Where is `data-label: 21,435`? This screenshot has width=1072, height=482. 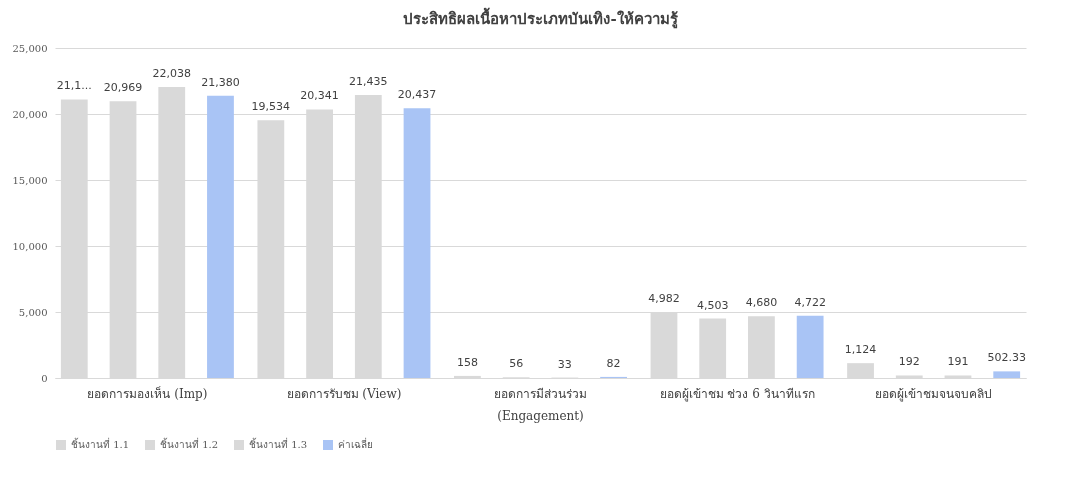
data-label: 21,435 is located at coordinates (368, 82).